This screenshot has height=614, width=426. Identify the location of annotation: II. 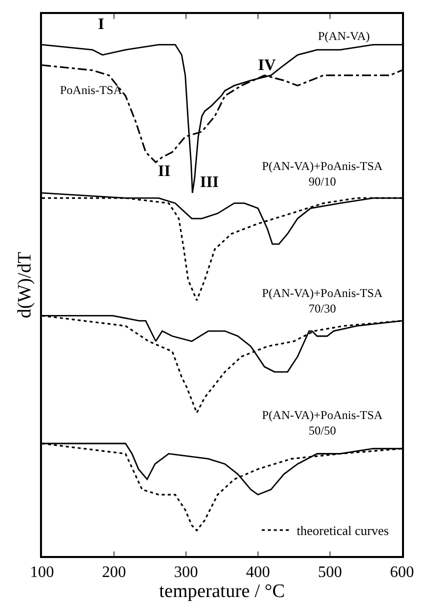
(164, 171).